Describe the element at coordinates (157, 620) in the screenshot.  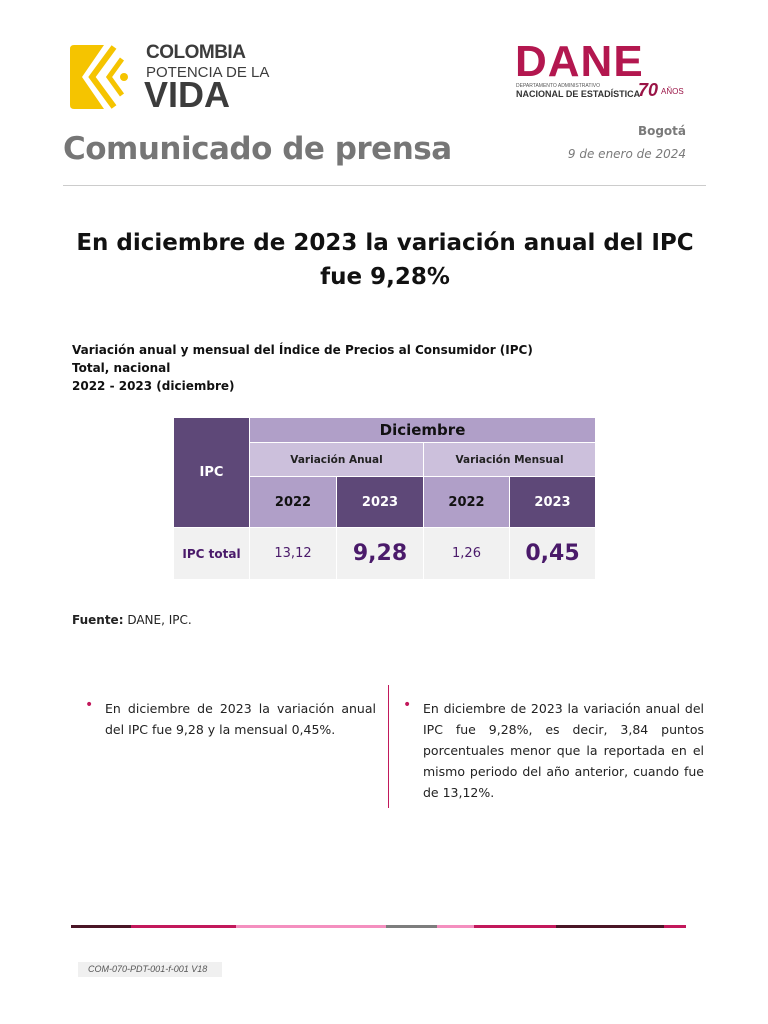
I see `source-text: DANE, IPC.` at that location.